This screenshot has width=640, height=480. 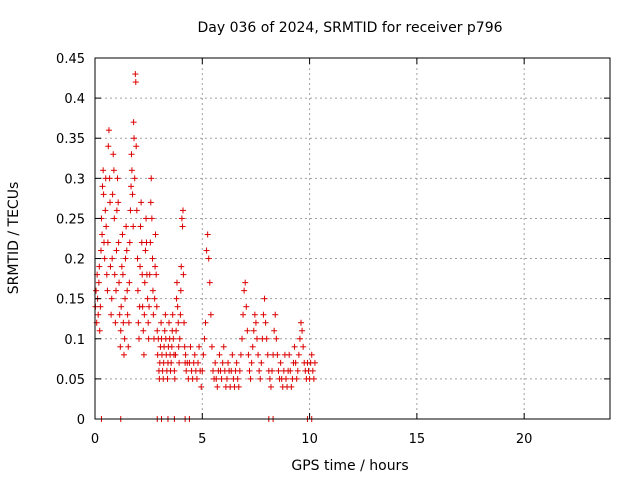 I want to click on y-tick-label: 0, so click(x=81, y=420).